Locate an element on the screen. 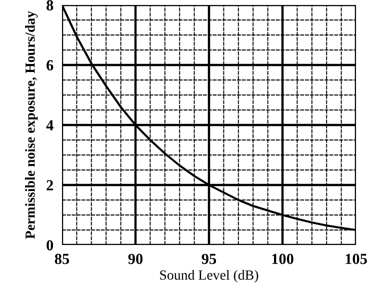 Image resolution: width=370 pixels, height=296 pixels. x-tick-label: 100 is located at coordinates (283, 259).